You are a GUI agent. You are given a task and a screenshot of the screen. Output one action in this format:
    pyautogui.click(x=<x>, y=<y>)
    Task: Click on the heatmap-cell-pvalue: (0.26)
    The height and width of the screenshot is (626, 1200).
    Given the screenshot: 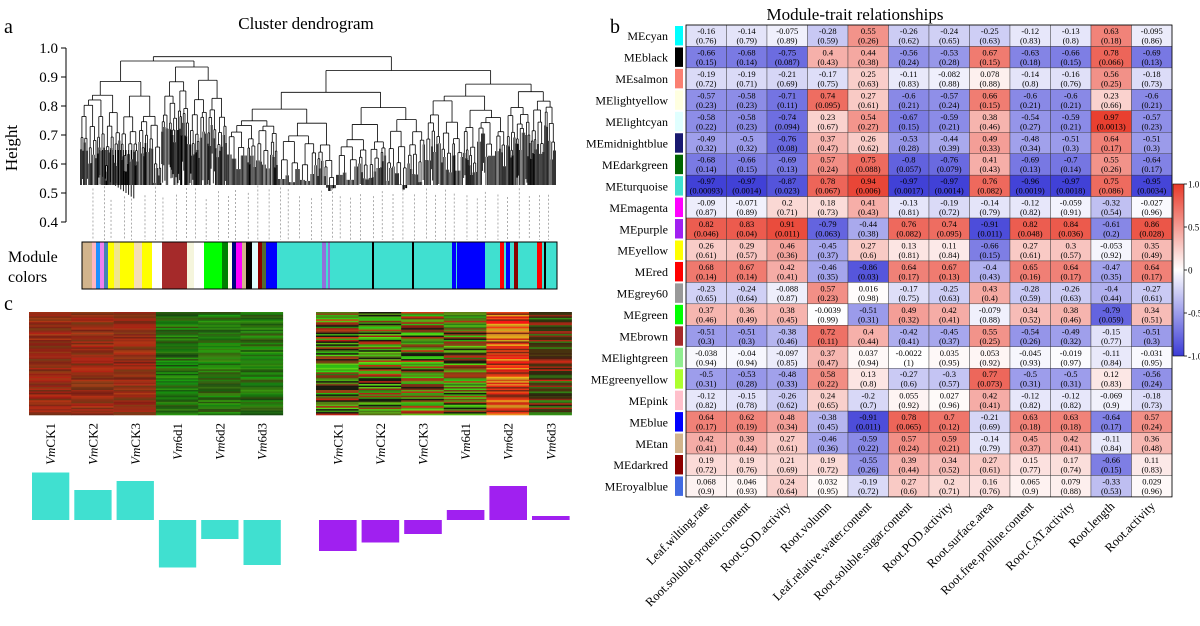 What is the action you would take?
    pyautogui.click(x=1111, y=169)
    